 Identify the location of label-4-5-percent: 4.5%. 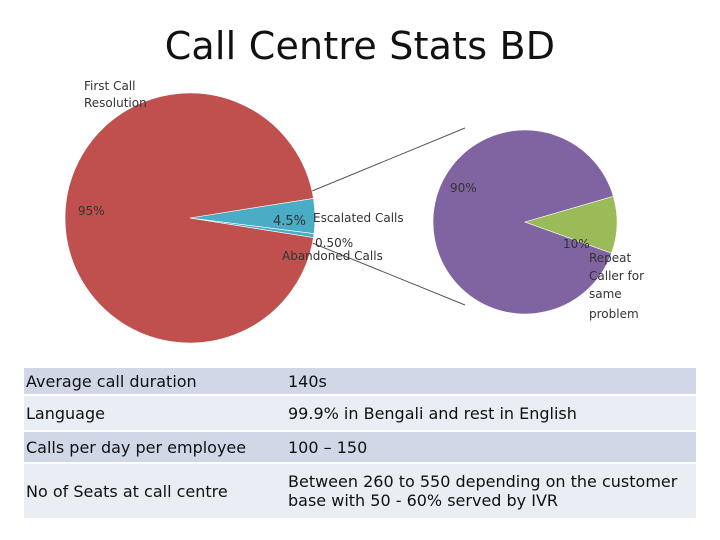
(289, 221).